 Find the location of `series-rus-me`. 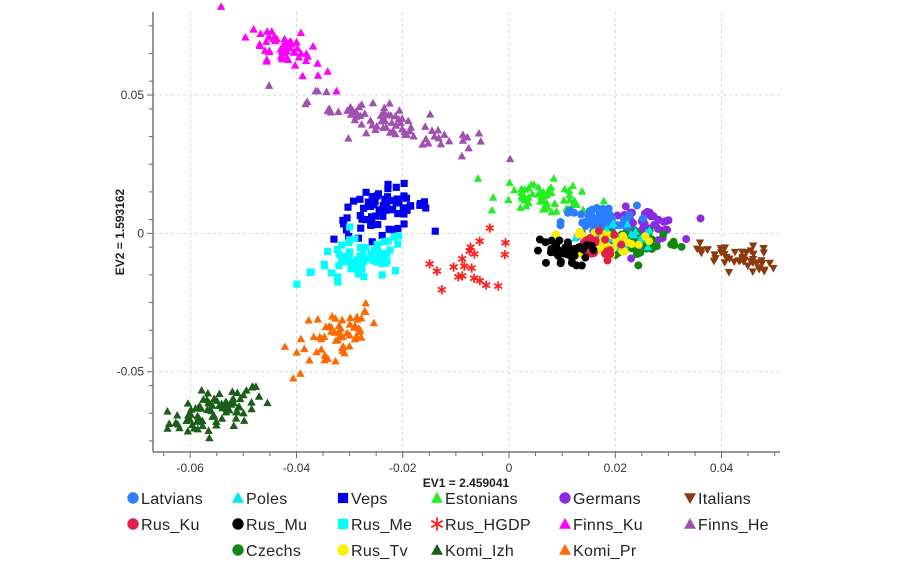

series-rus-me is located at coordinates (348, 255).